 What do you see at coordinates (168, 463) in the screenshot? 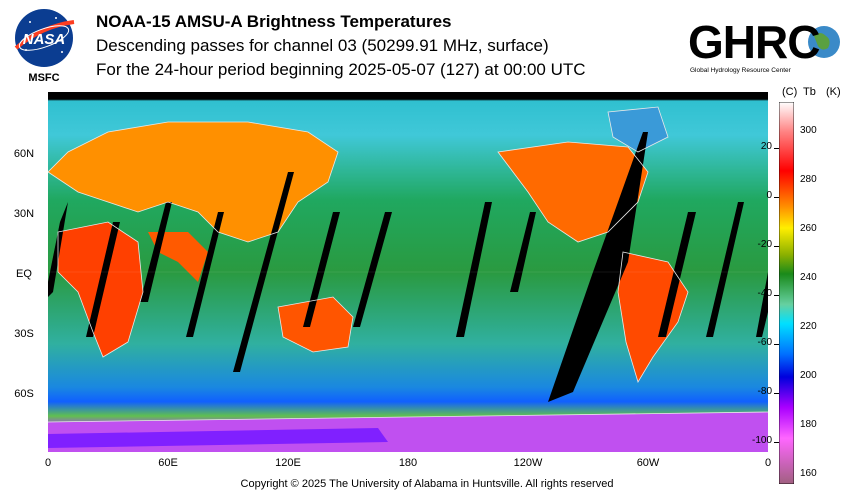
I see `lon-label-60e: 60E` at bounding box center [168, 463].